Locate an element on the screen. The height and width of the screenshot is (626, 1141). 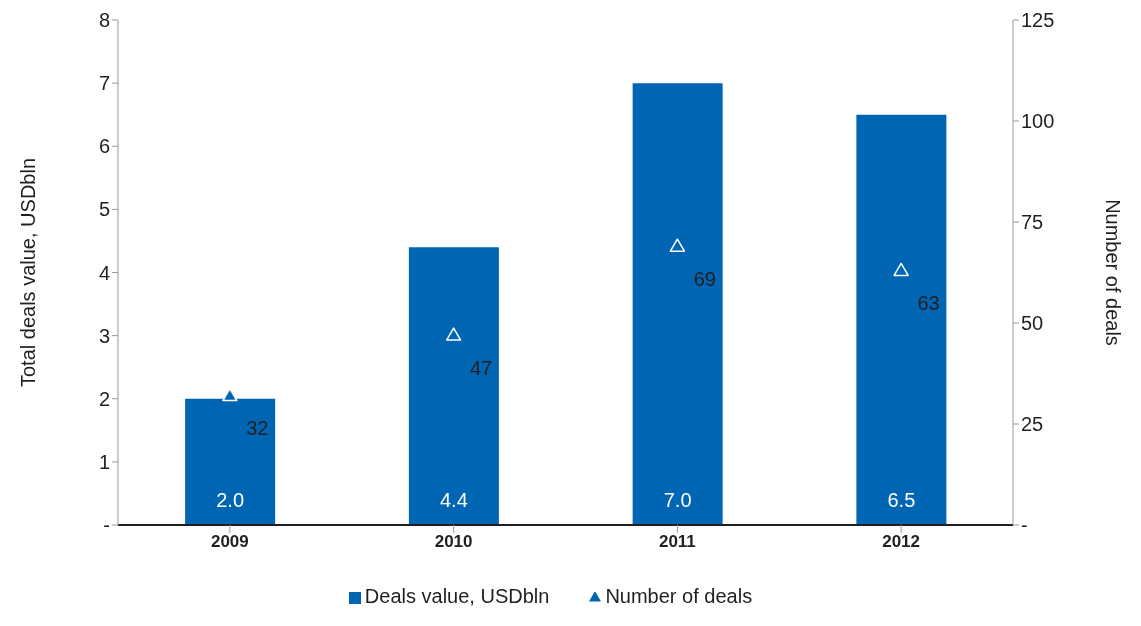
y2-tick-label: 25 is located at coordinates (1032, 424).